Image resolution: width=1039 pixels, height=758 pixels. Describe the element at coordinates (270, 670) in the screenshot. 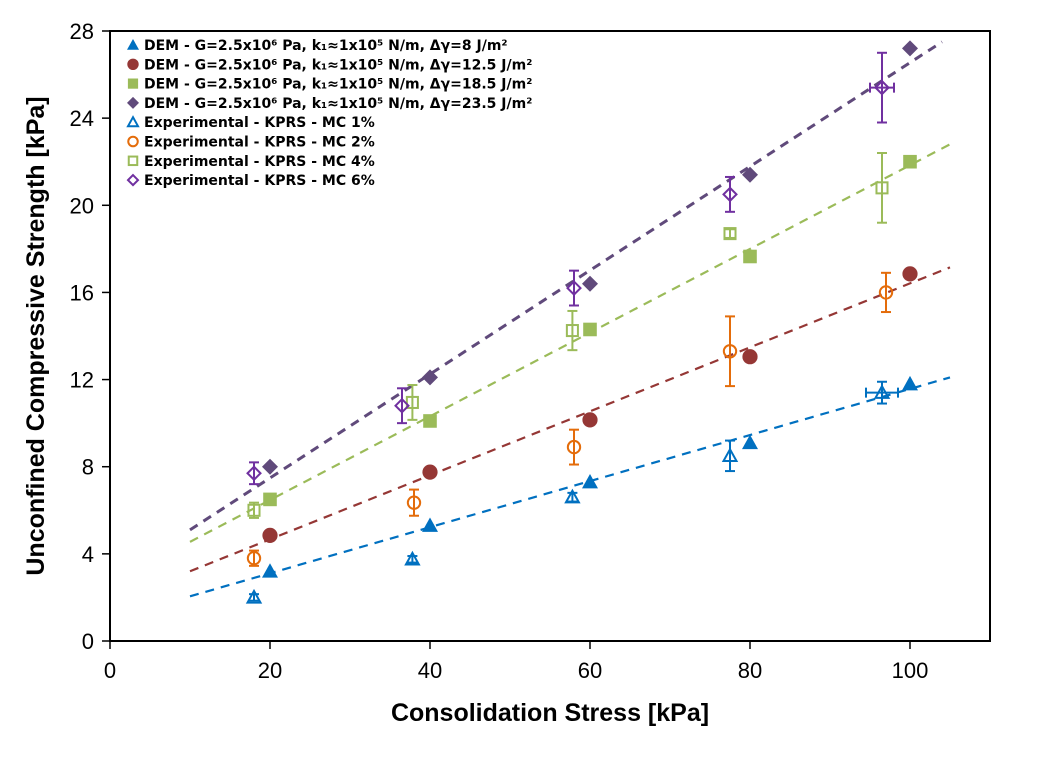

I see `x-tick-label: 20` at that location.